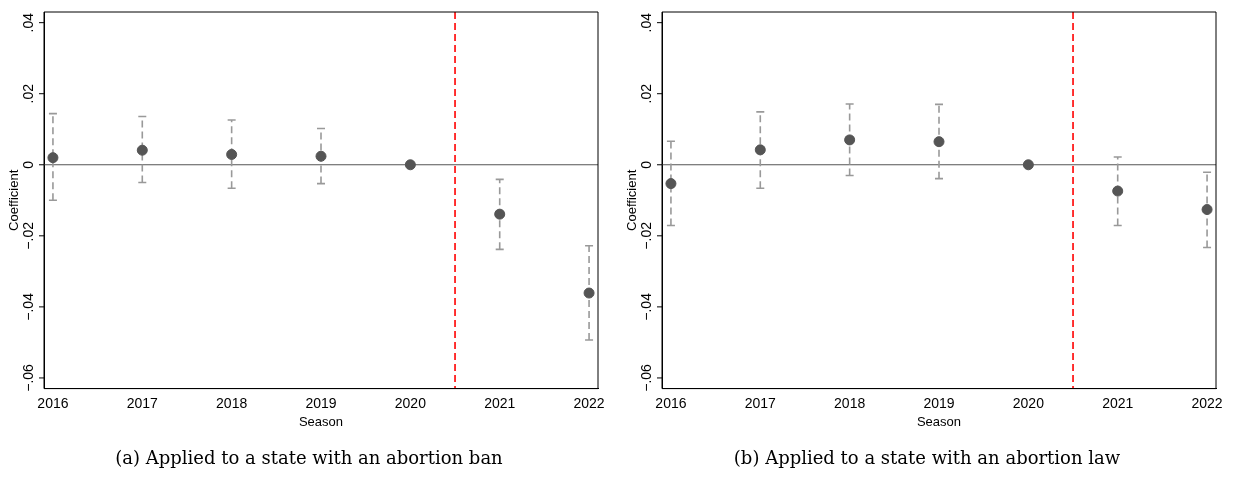 The width and height of the screenshot is (1237, 491). What do you see at coordinates (309, 457) in the screenshot?
I see `text: (a) Applied to a state with an abortion ban` at bounding box center [309, 457].